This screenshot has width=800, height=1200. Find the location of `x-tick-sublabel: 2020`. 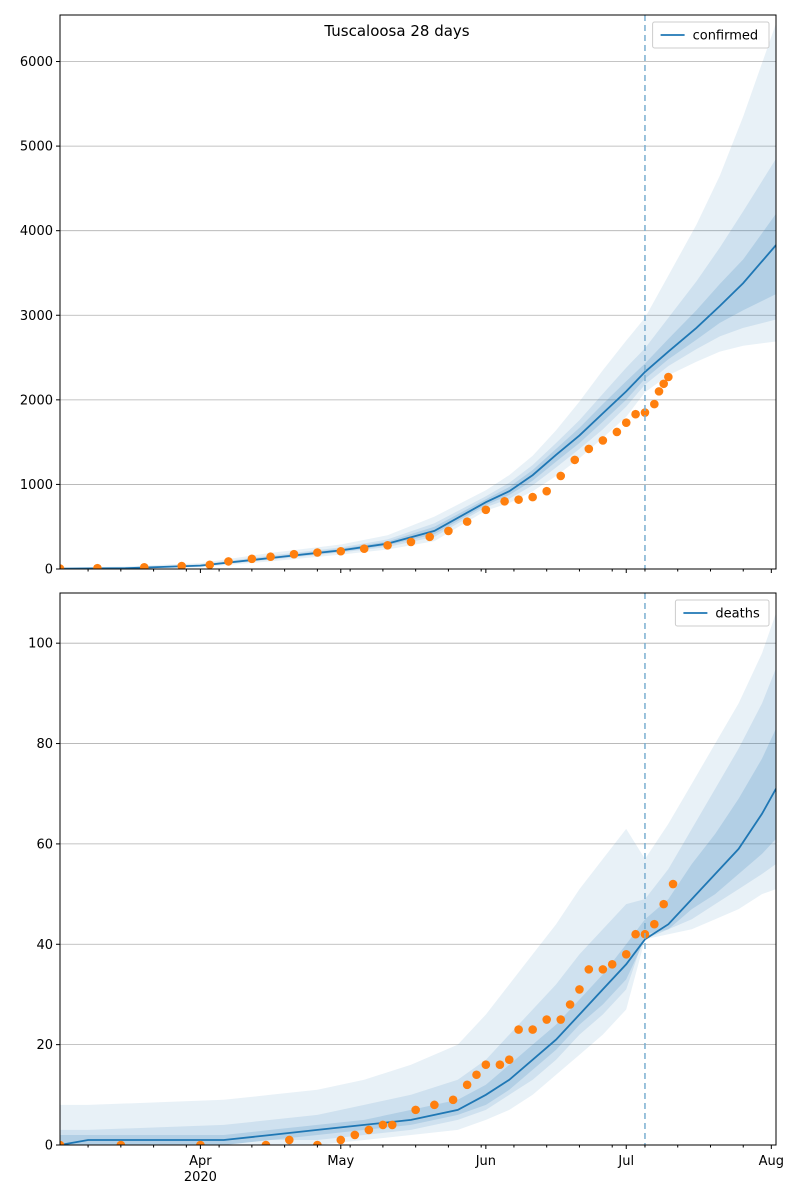

x-tick-sublabel: 2020 is located at coordinates (200, 1177).